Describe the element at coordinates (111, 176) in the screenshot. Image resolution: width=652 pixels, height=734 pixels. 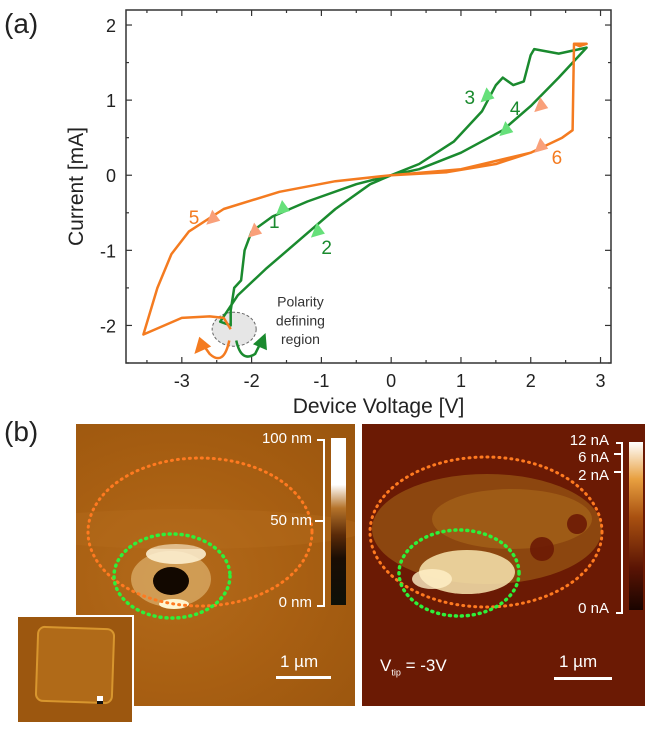
I see `y-tick-label: 0` at that location.